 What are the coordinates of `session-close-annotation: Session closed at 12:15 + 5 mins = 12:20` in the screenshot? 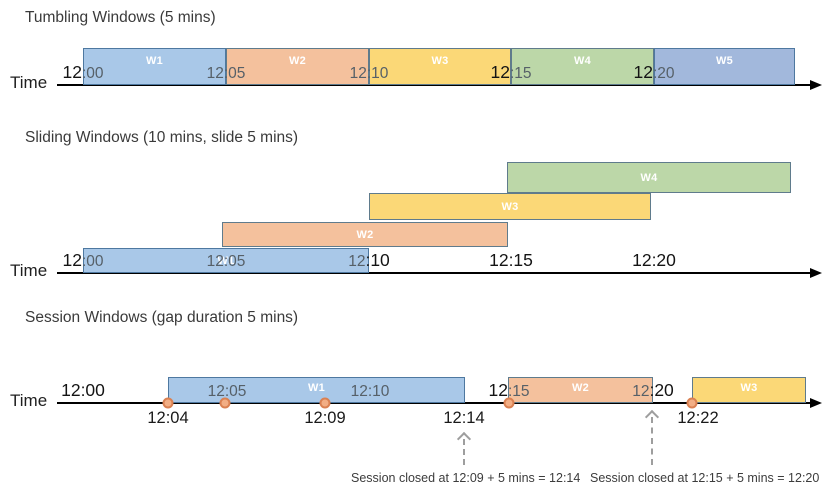 It's located at (705, 478).